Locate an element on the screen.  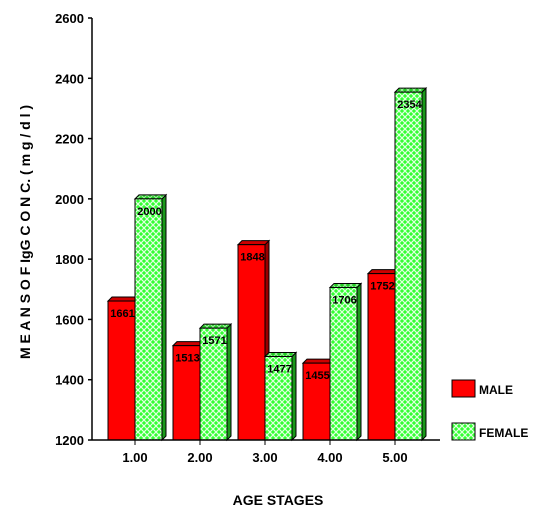
y-tick-label: 2000 is located at coordinates (69, 199).